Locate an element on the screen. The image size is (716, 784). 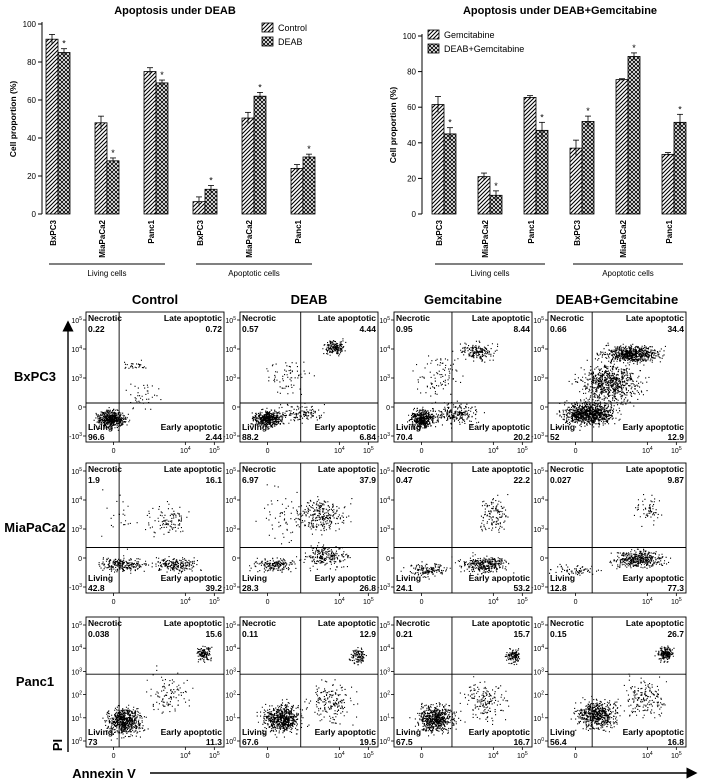
living-value: 67.5 is located at coordinates (404, 742).